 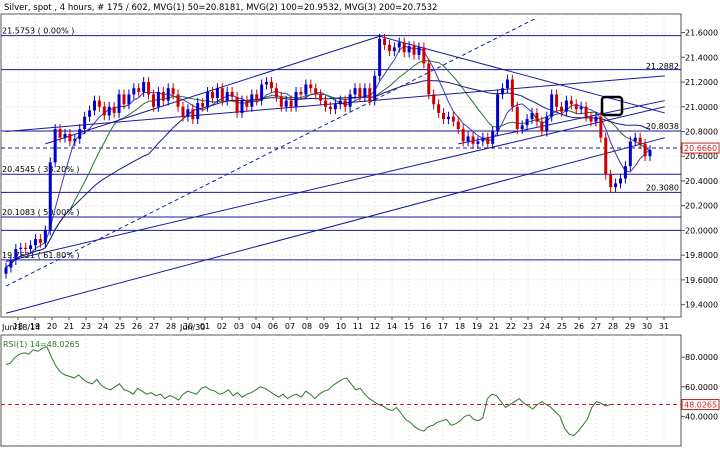 What do you see at coordinates (701, 206) in the screenshot?
I see `y-tick-label: 20.2000` at bounding box center [701, 206].